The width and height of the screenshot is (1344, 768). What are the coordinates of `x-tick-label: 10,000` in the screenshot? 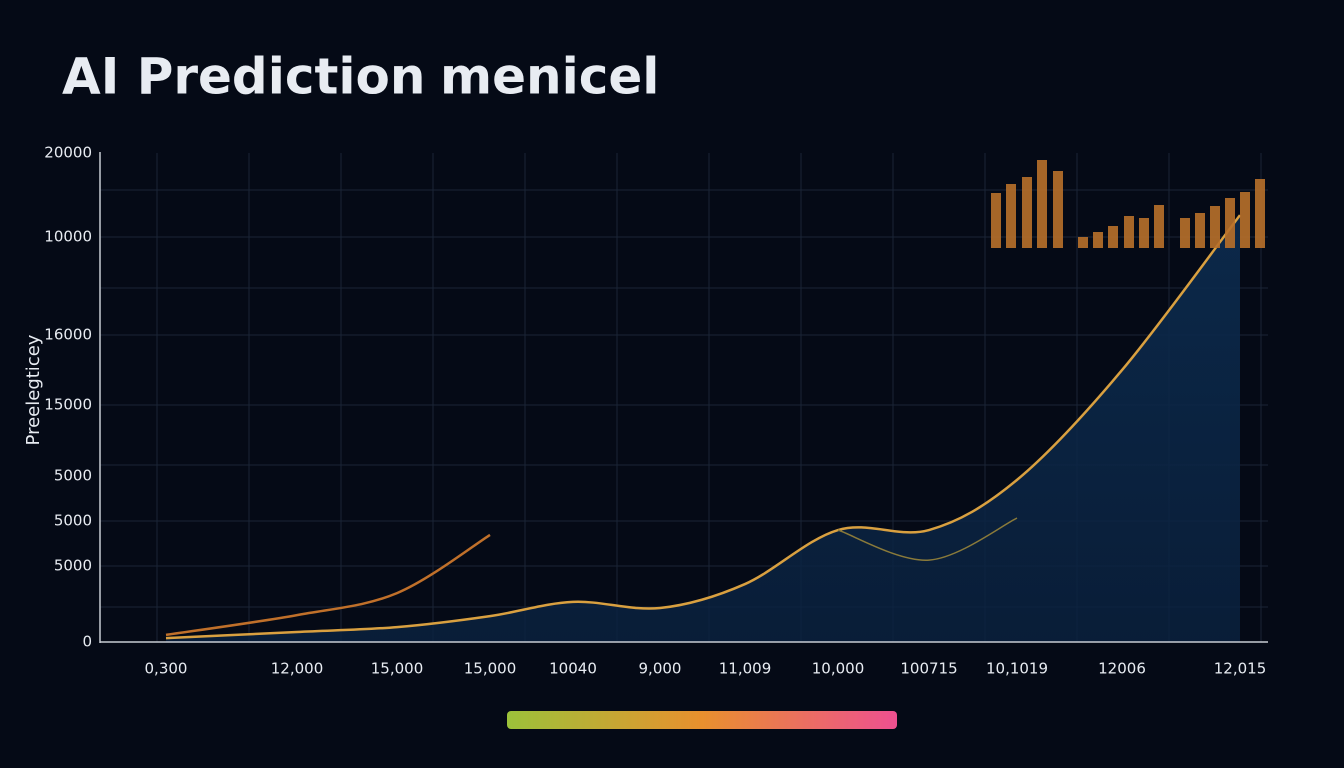 It's located at (838, 669).